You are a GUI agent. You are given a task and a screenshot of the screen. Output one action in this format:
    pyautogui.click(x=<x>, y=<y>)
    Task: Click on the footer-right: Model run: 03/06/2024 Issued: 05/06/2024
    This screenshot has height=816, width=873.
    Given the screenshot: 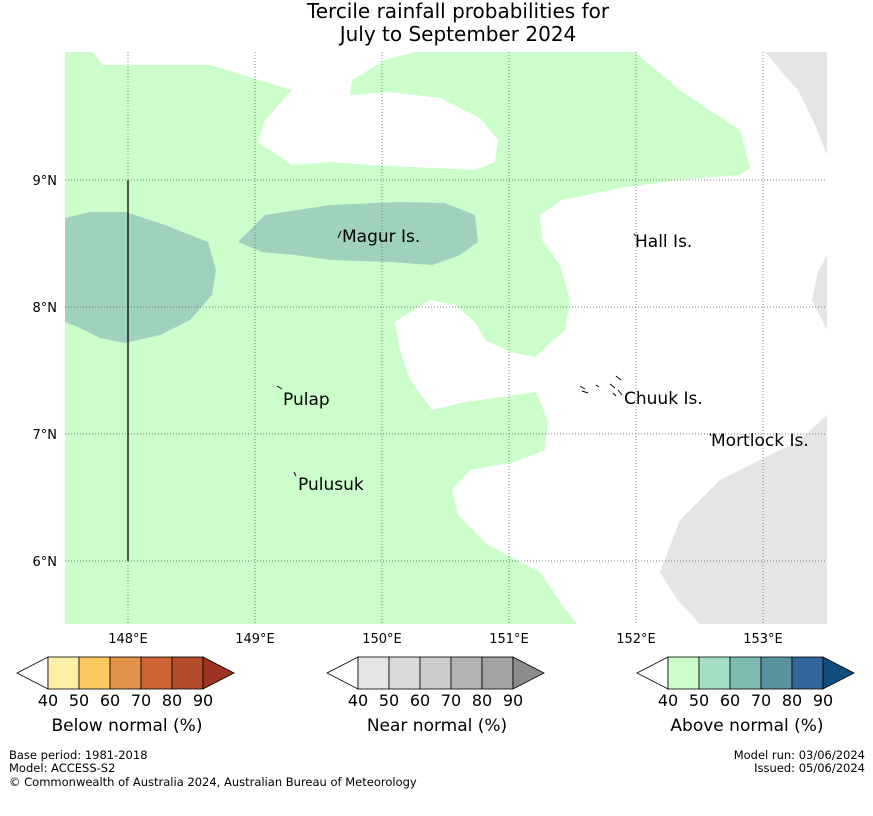 What is the action you would take?
    pyautogui.click(x=799, y=761)
    